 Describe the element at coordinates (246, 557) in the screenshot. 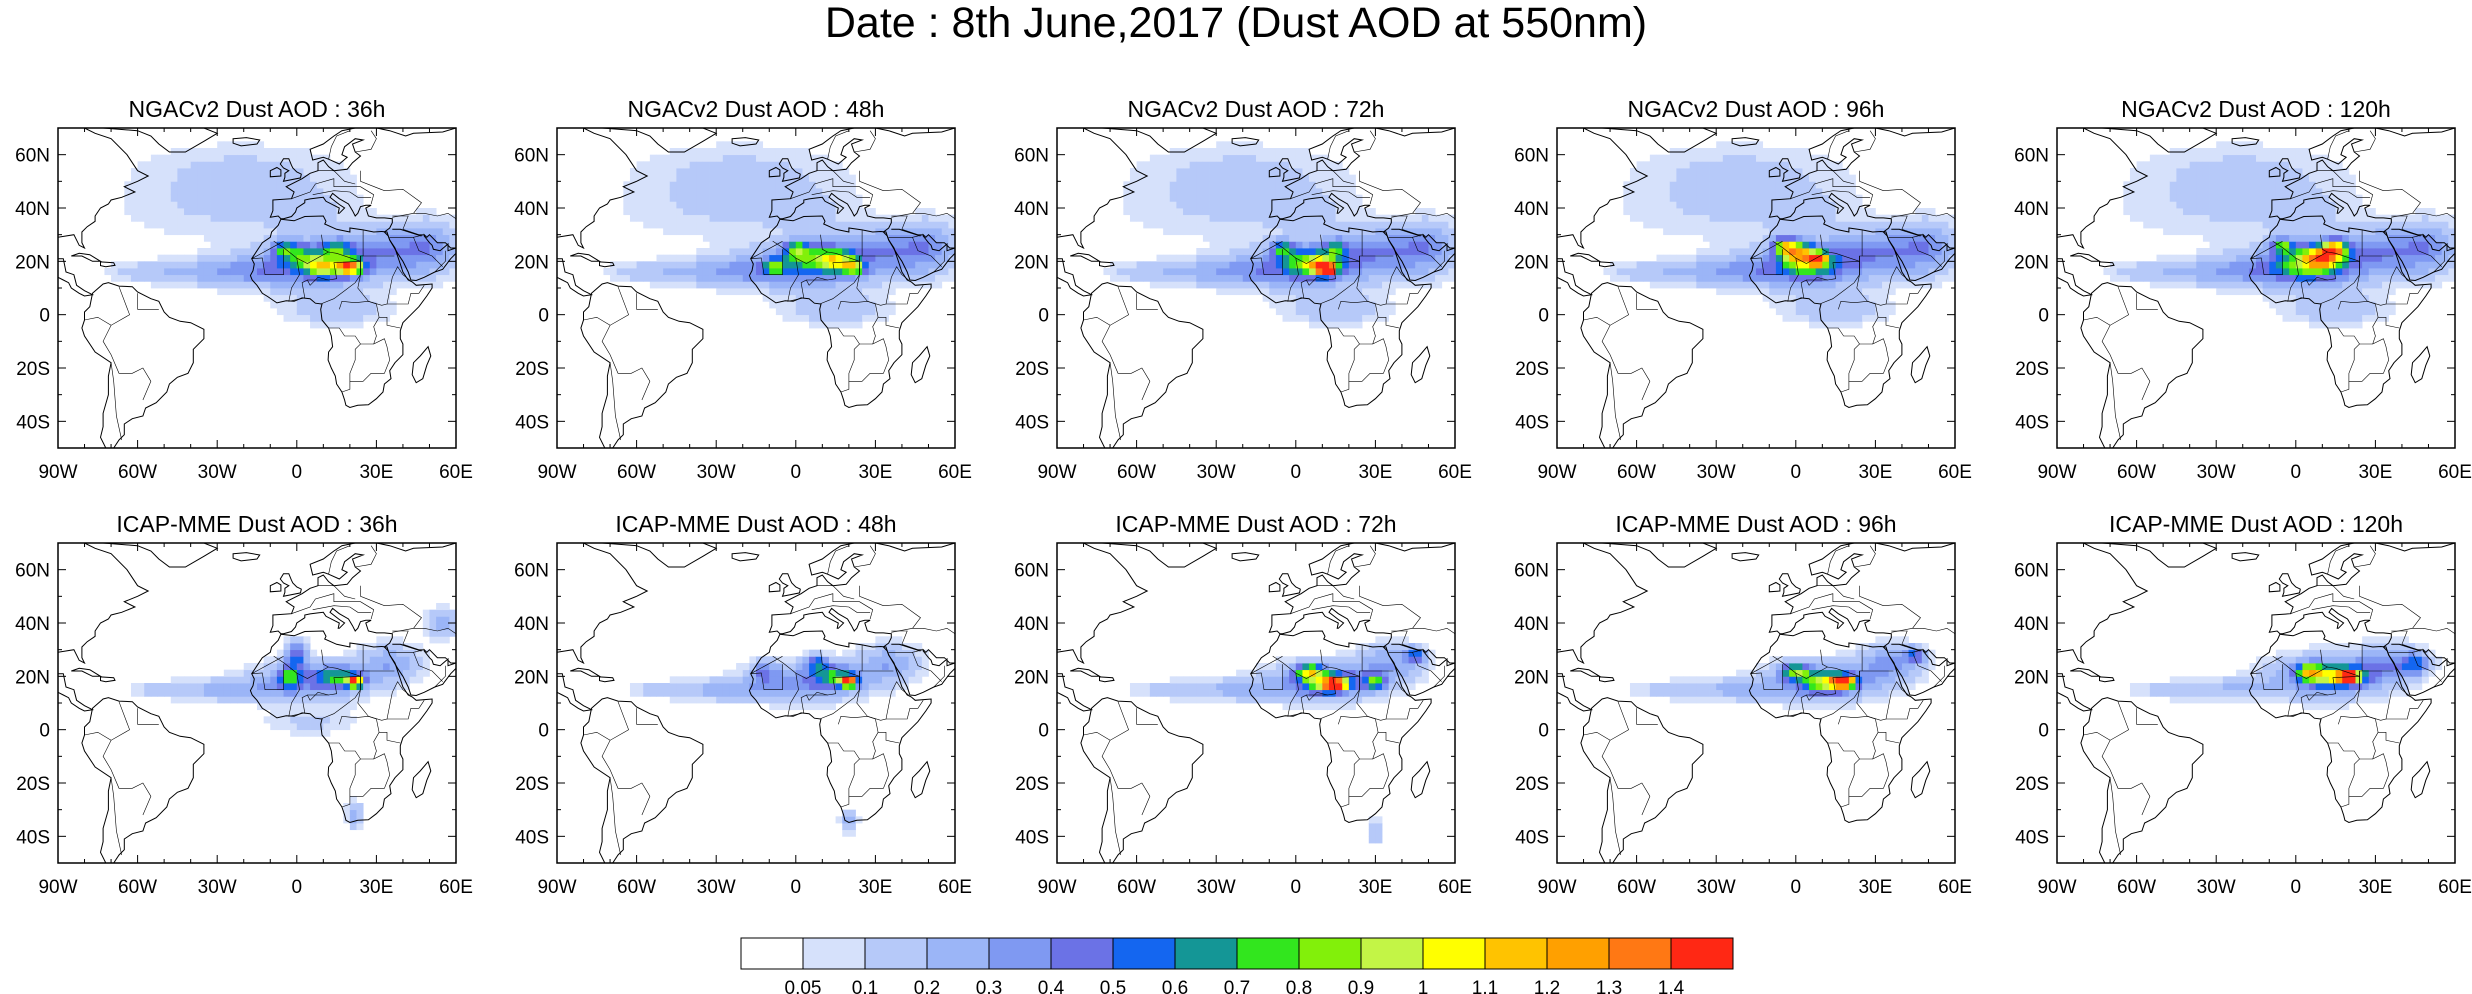

I see `coastline-iceland` at that location.